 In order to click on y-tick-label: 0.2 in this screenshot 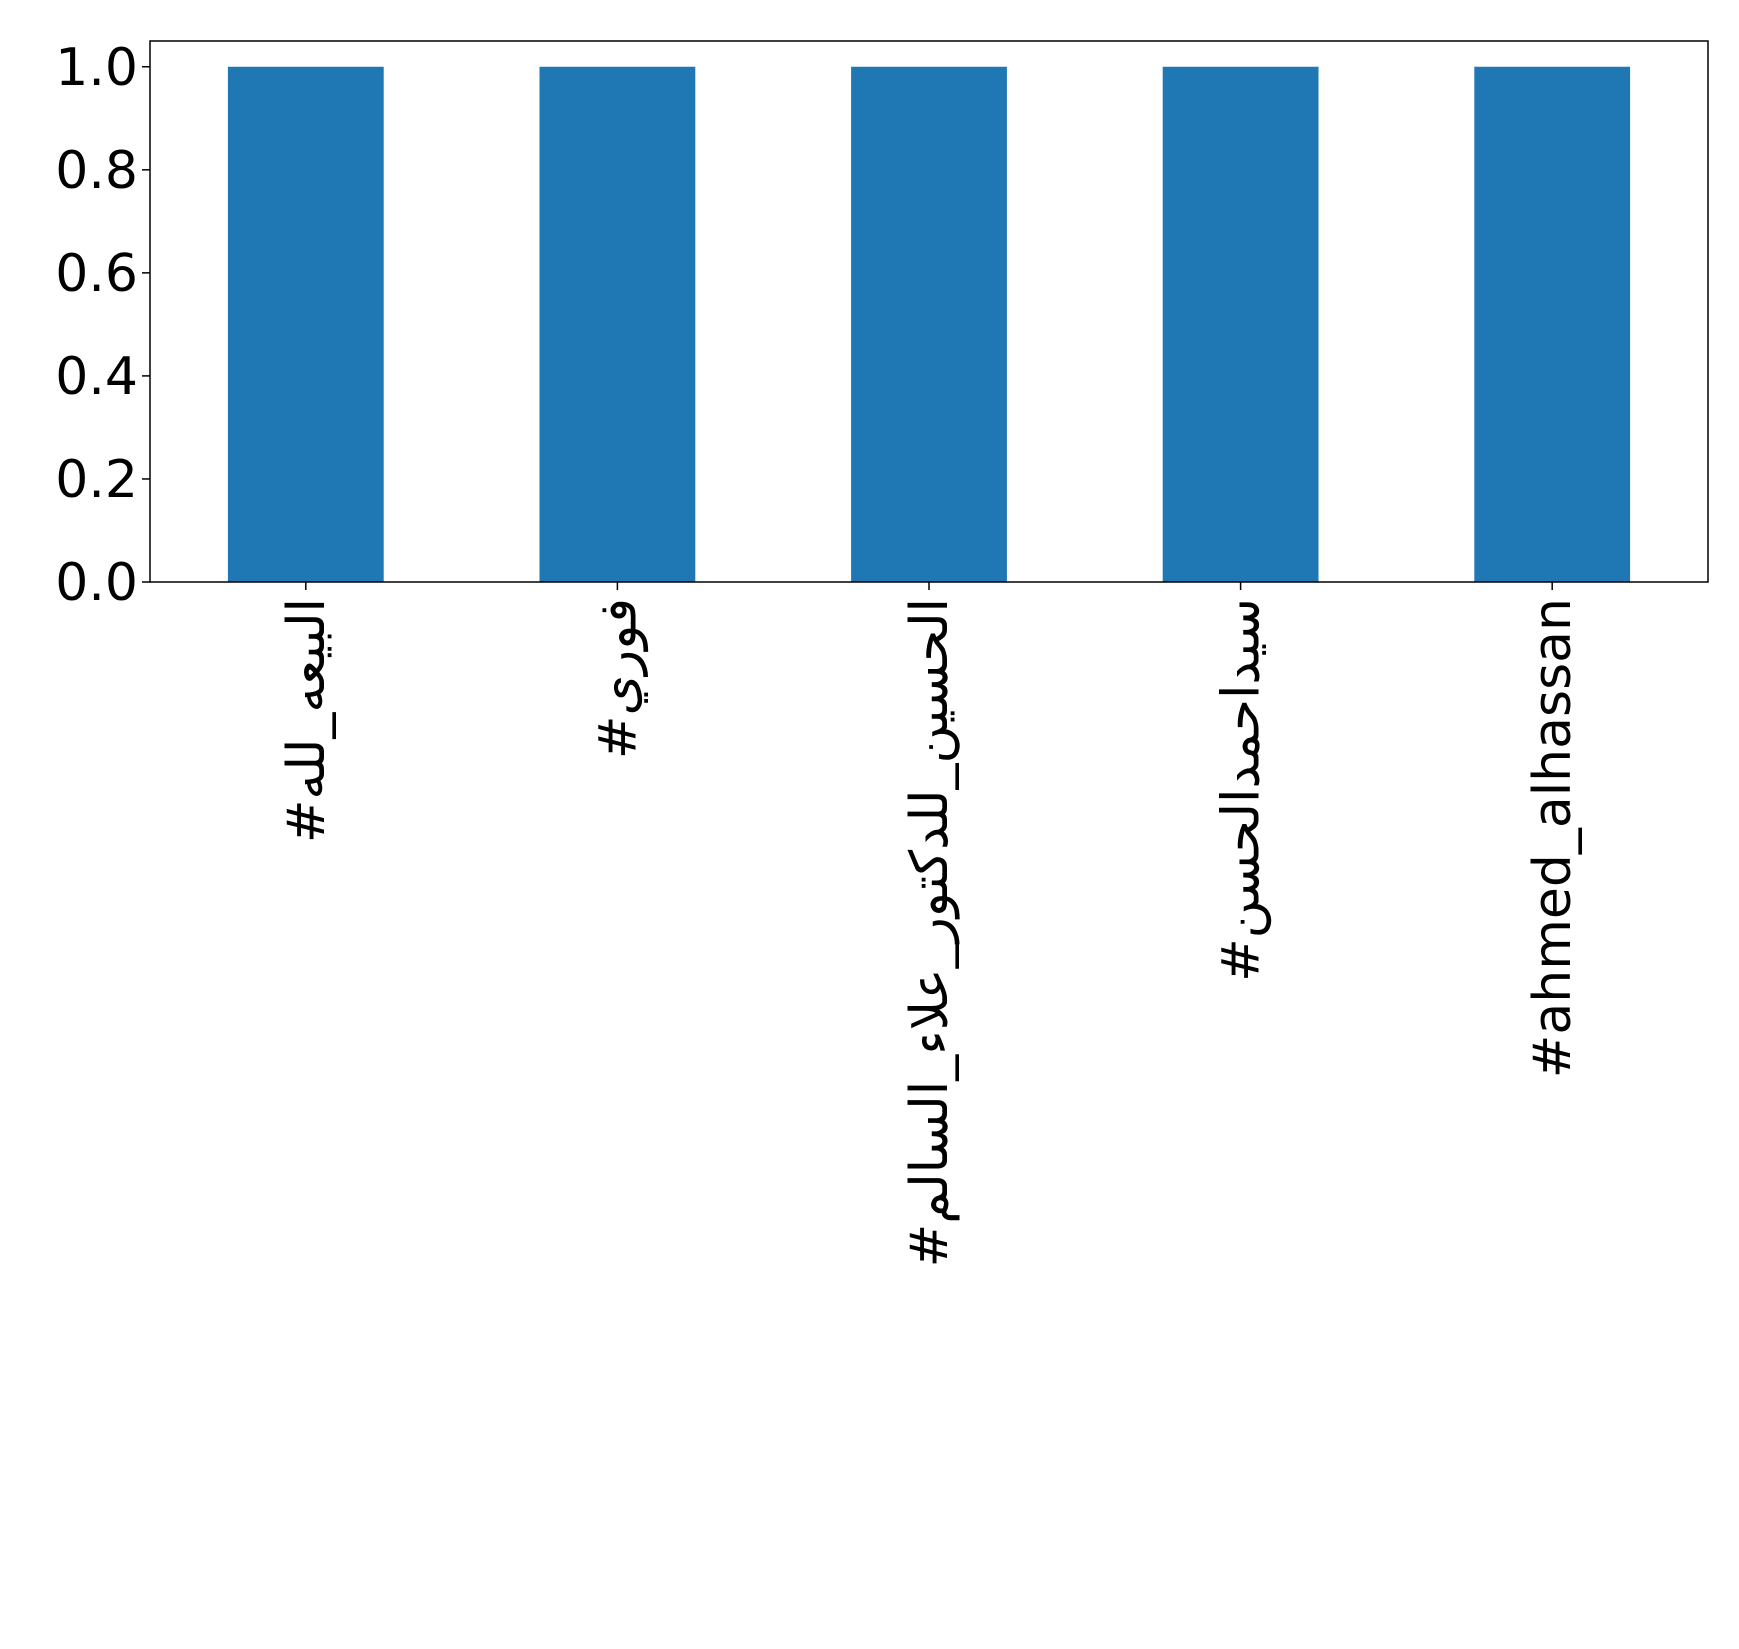, I will do `click(96, 480)`.